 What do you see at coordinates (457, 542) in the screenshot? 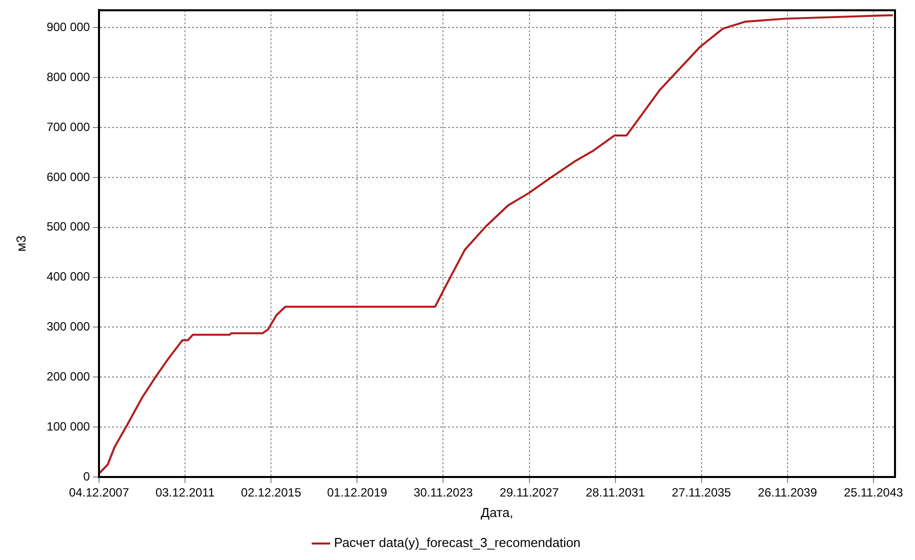
I see `legend-label: Расчет data(y)_forecast_3_recomendation` at bounding box center [457, 542].